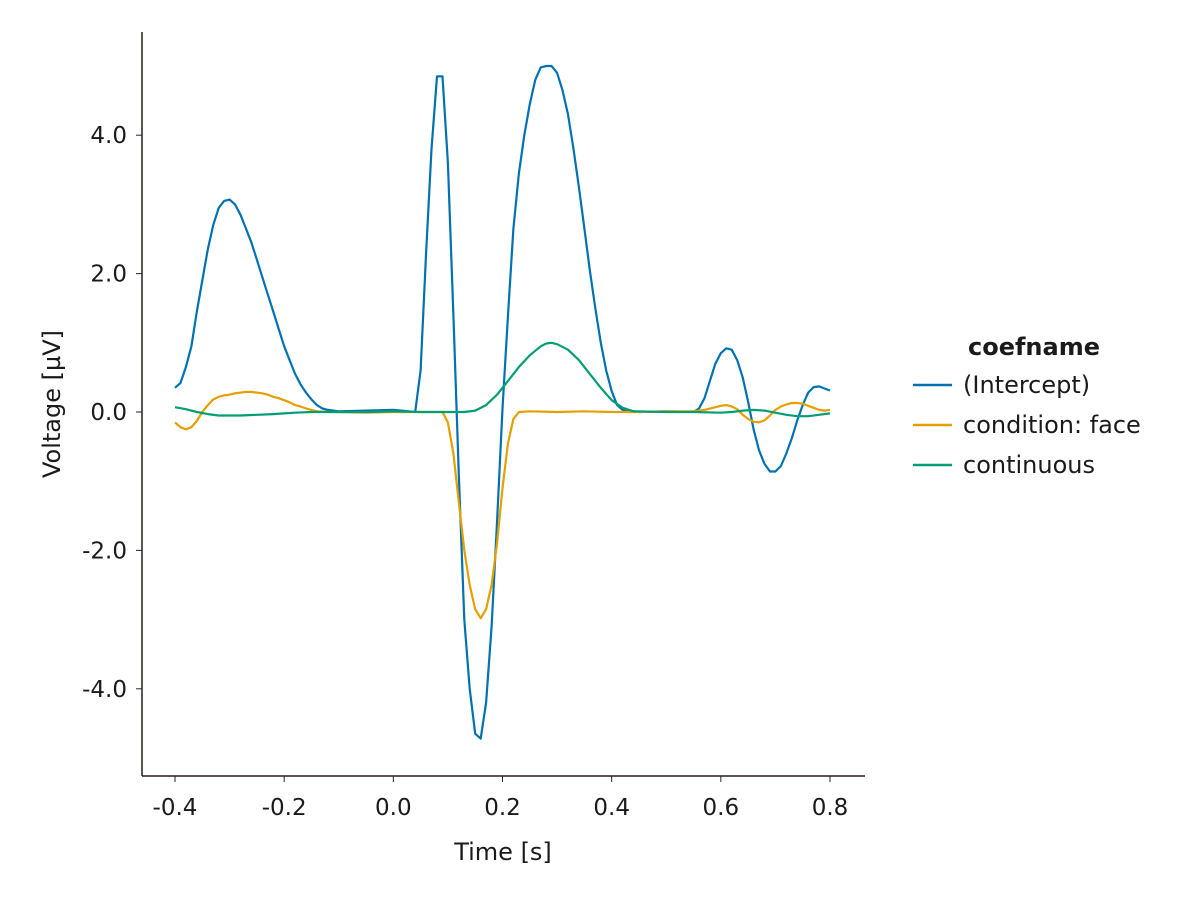 Image resolution: width=1200 pixels, height=900 pixels. I want to click on x-tick-label: -0.4, so click(175, 808).